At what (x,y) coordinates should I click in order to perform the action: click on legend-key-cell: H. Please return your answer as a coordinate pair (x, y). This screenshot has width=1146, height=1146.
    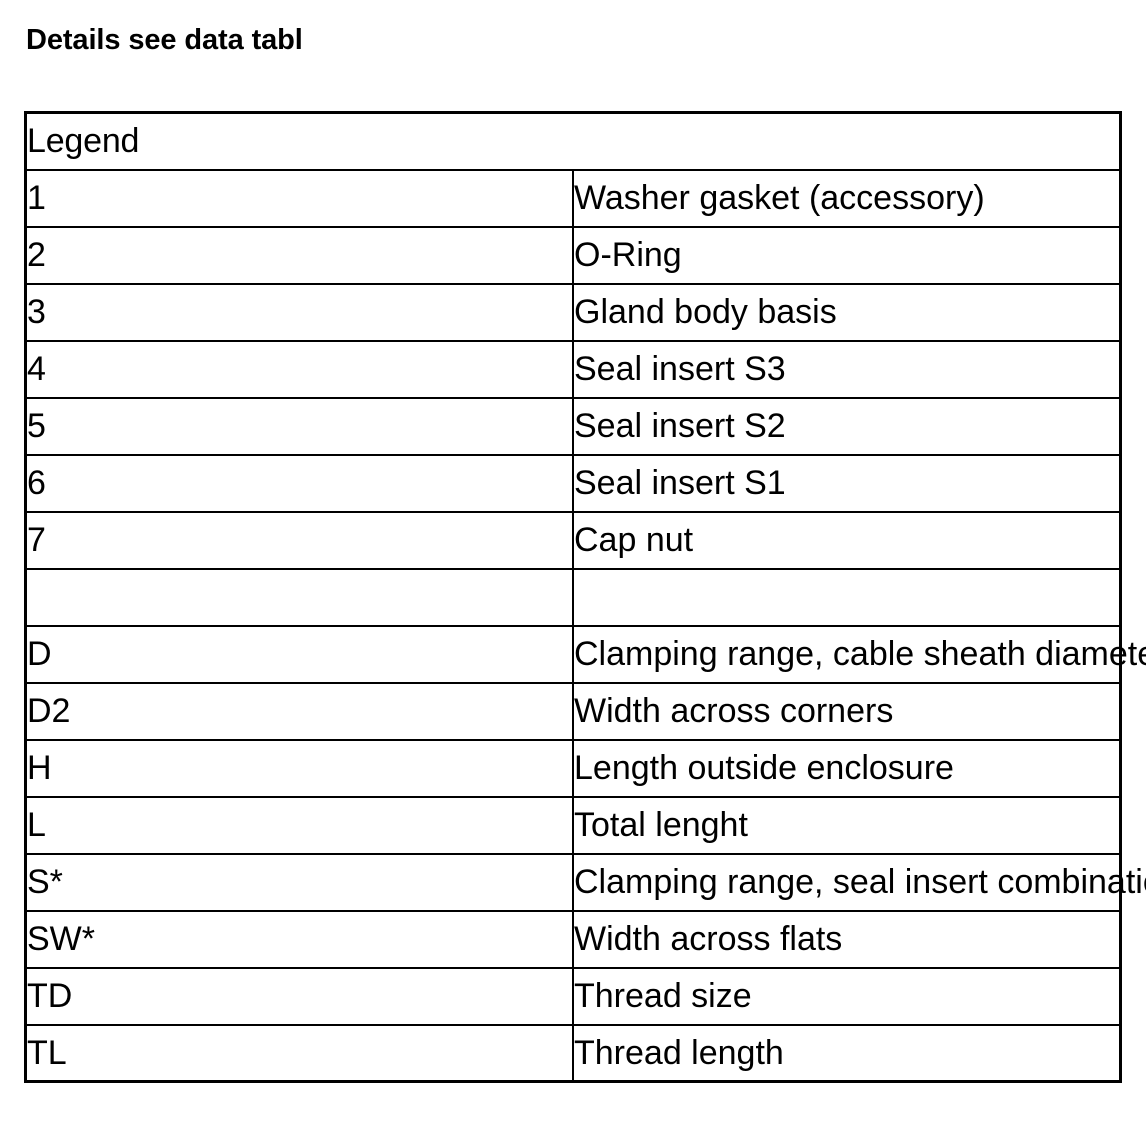
    Looking at the image, I should click on (299, 768).